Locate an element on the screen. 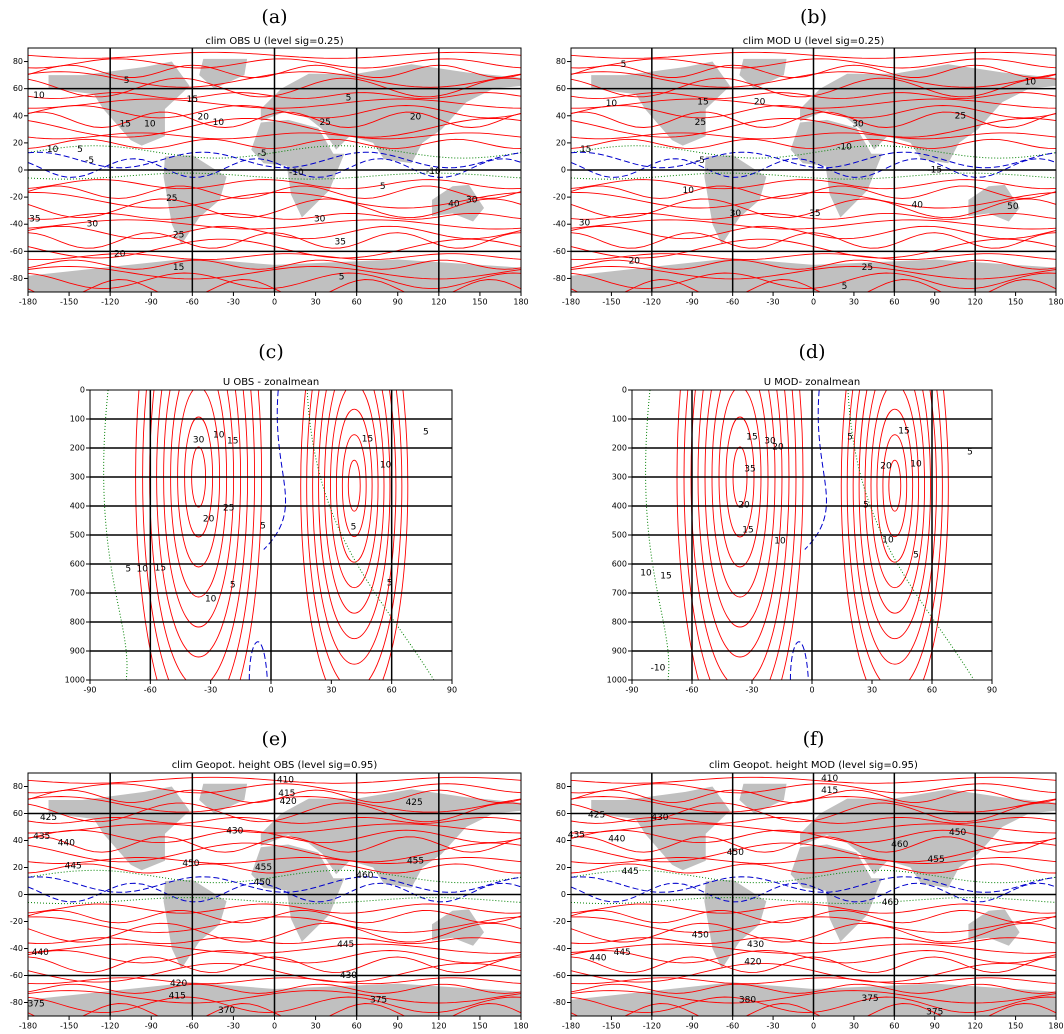 The image size is (1064, 1034). y-tick-label: 400 is located at coordinates (77, 506).